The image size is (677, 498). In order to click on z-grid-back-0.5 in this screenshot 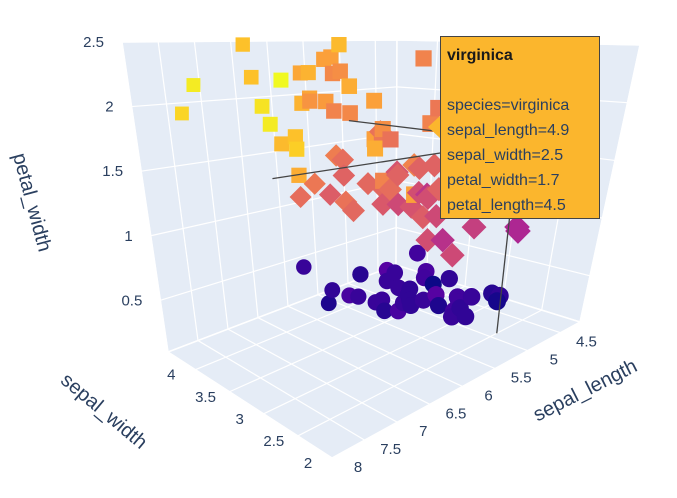, I will do `click(278, 263)`.